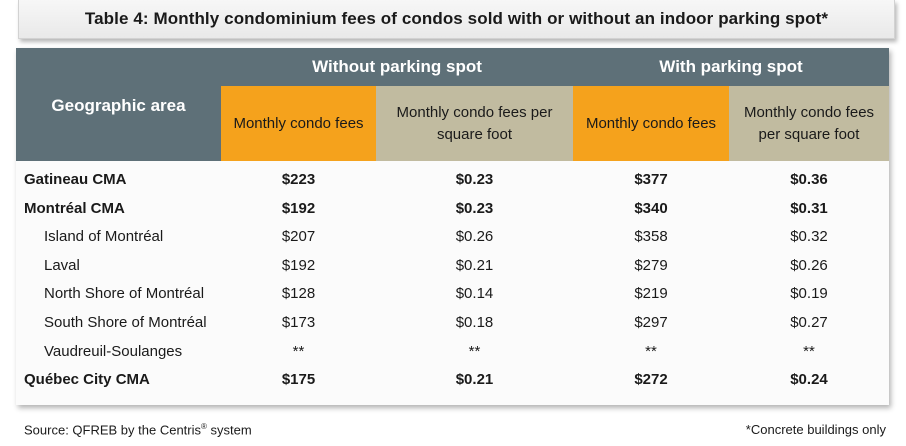 The width and height of the screenshot is (906, 446). I want to click on without-fees-label: Monthly condo fees, so click(298, 123).